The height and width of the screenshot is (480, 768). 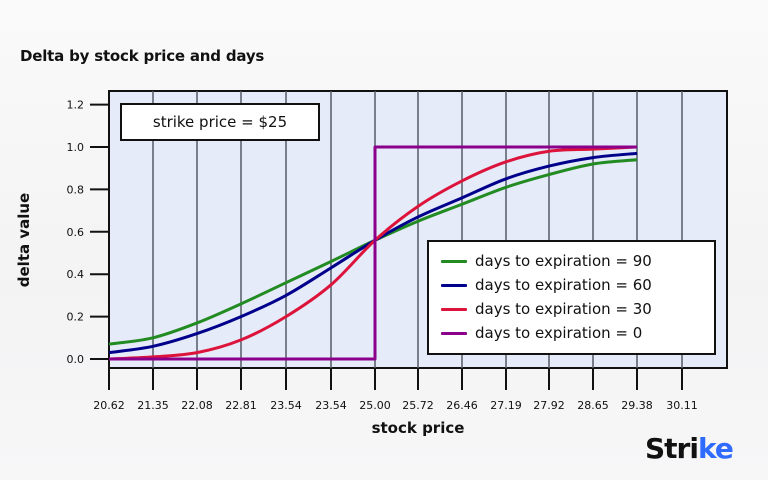 What do you see at coordinates (563, 309) in the screenshot?
I see `legend-label: days to expiration = 30` at bounding box center [563, 309].